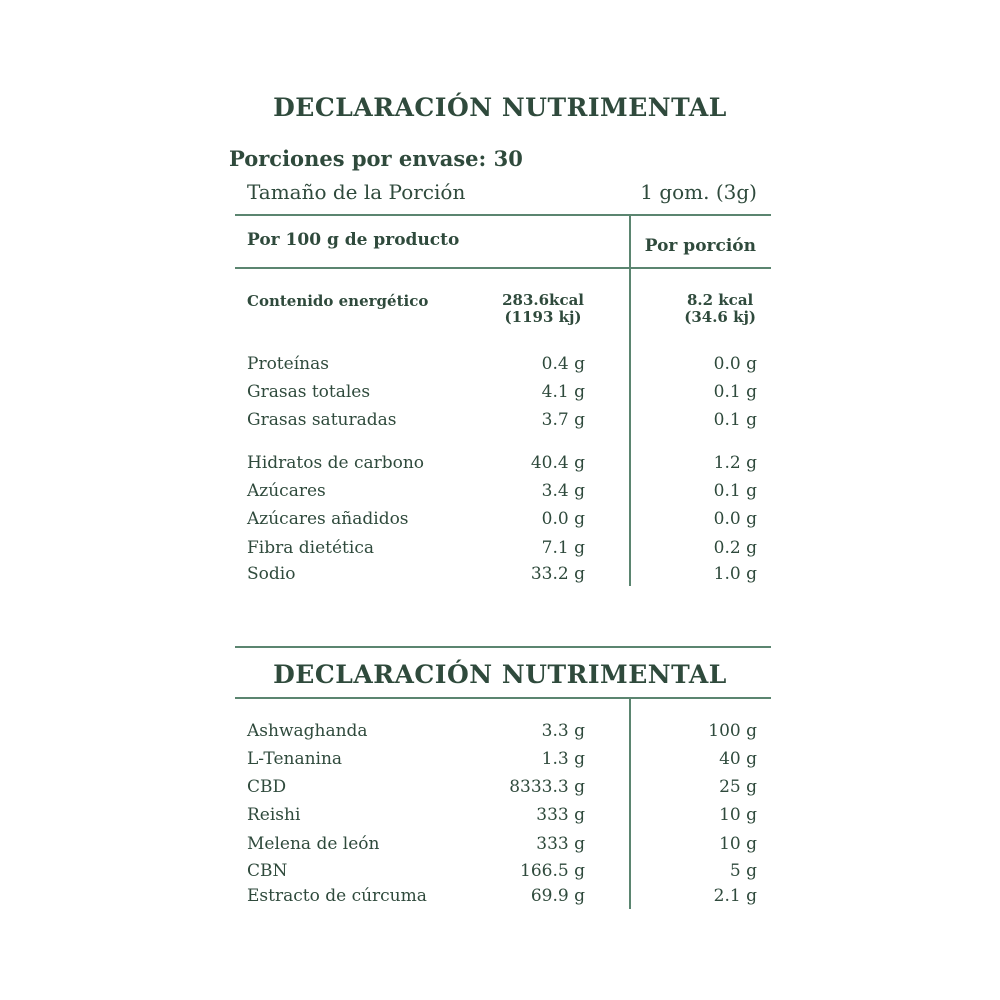  Describe the element at coordinates (274, 815) in the screenshot. I see `ingredient-row-label: Reishi` at that location.